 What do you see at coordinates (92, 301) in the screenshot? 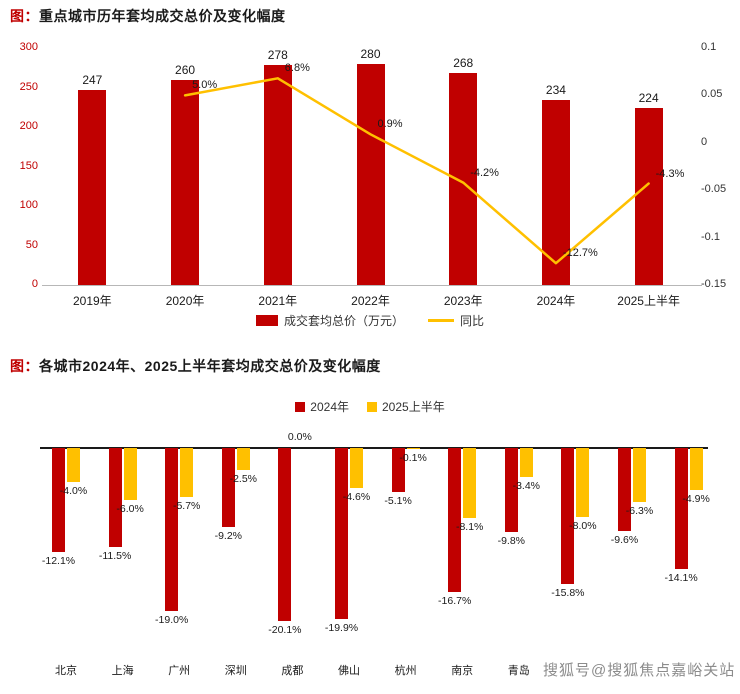
I see `category-label: 2019年` at bounding box center [92, 301].